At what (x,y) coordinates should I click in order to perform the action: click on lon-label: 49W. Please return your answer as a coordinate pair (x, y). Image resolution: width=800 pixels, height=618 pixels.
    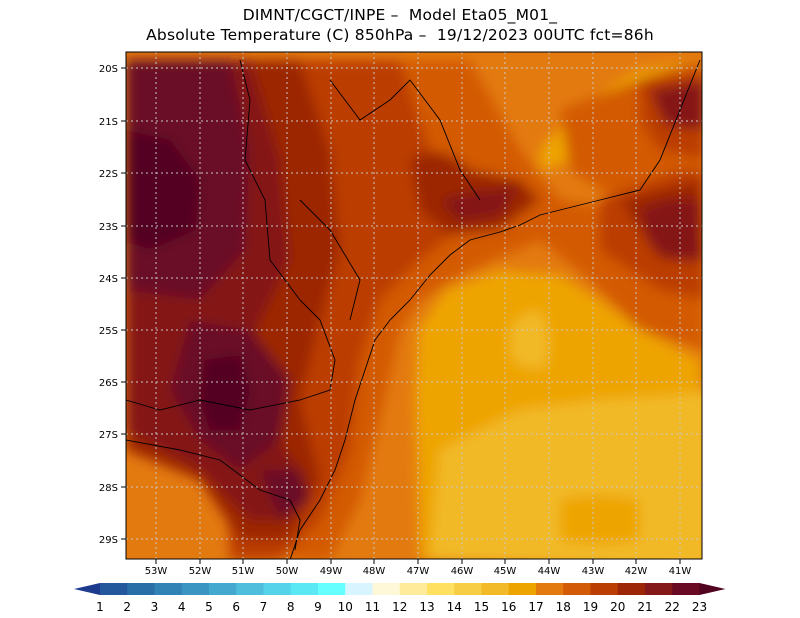
    Looking at the image, I should click on (331, 571).